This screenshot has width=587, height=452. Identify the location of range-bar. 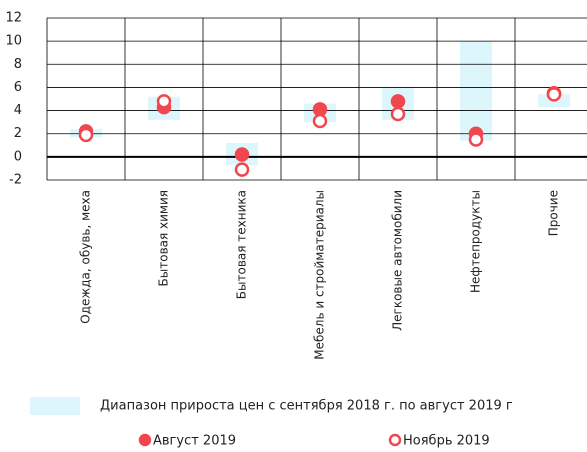
(476, 91).